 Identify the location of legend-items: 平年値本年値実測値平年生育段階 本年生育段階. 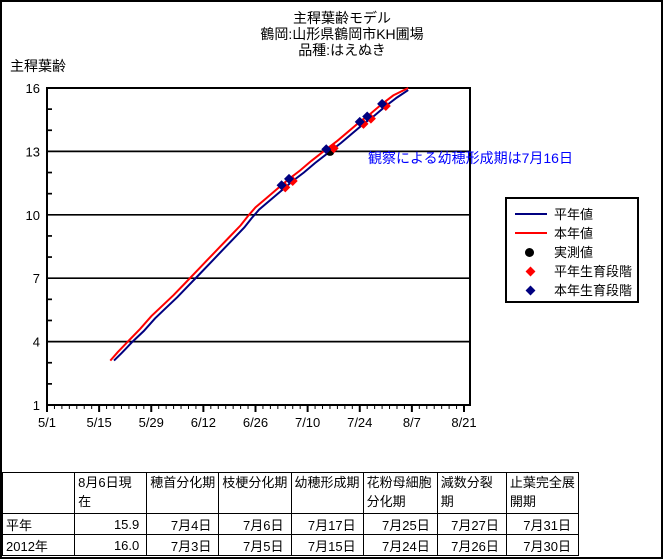
(576, 251).